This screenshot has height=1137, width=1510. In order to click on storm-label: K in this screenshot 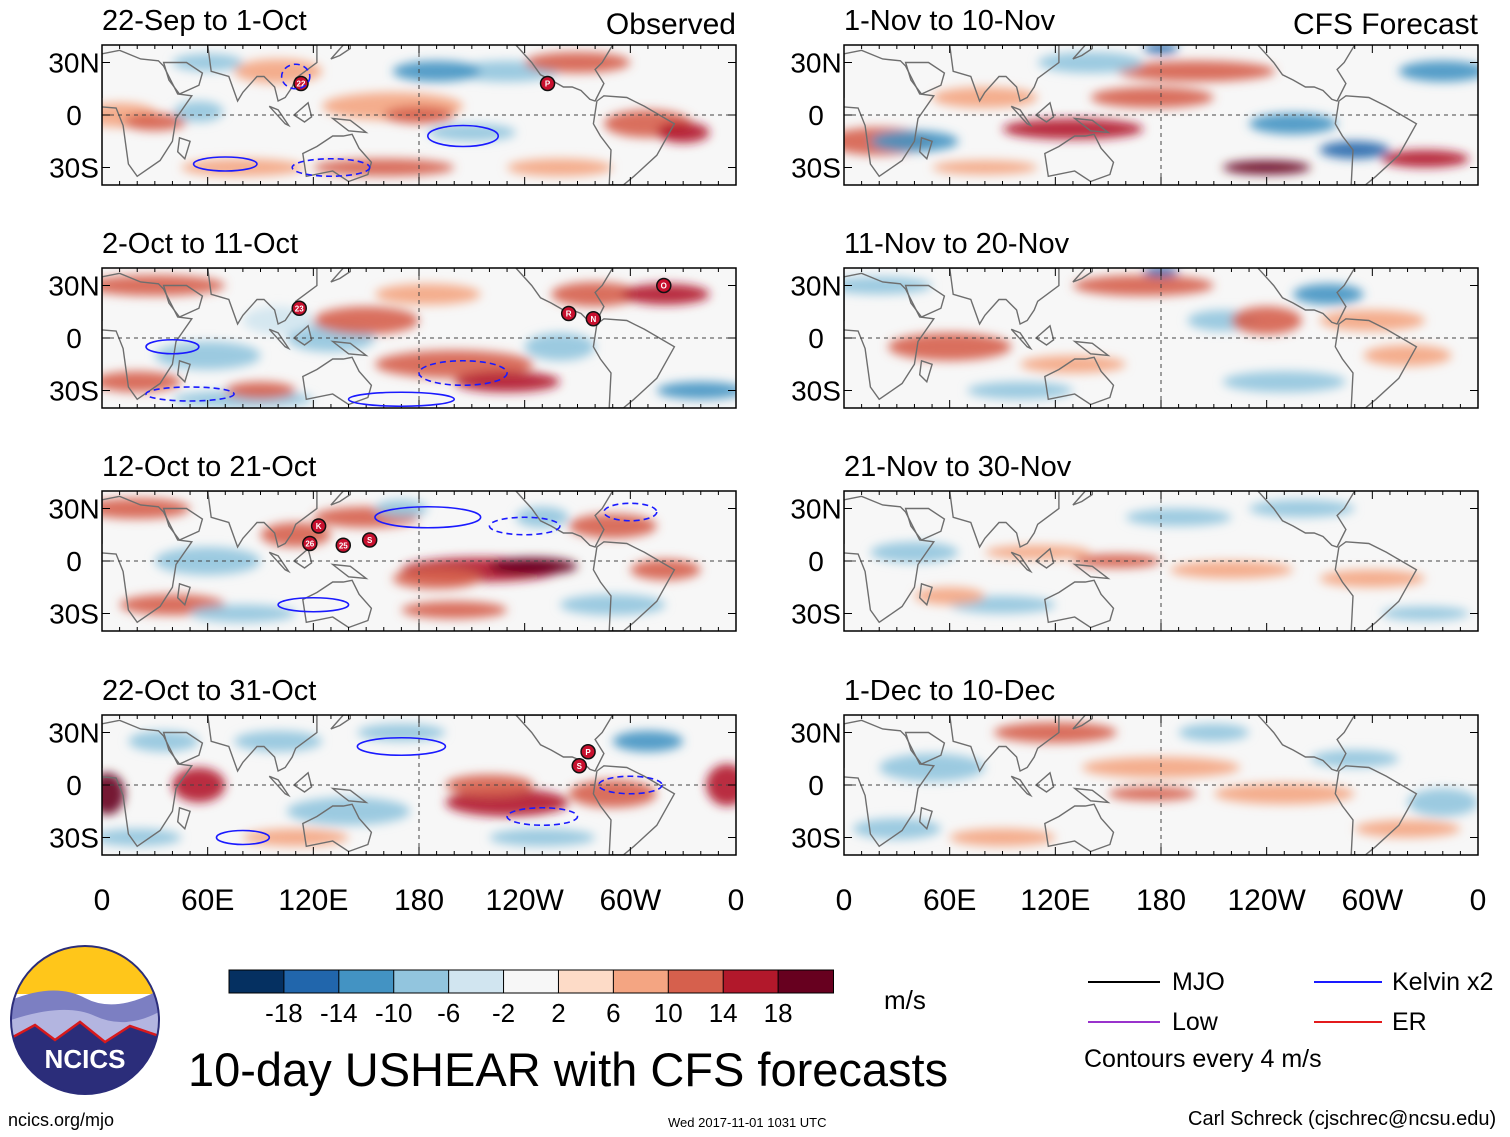, I will do `click(319, 526)`.